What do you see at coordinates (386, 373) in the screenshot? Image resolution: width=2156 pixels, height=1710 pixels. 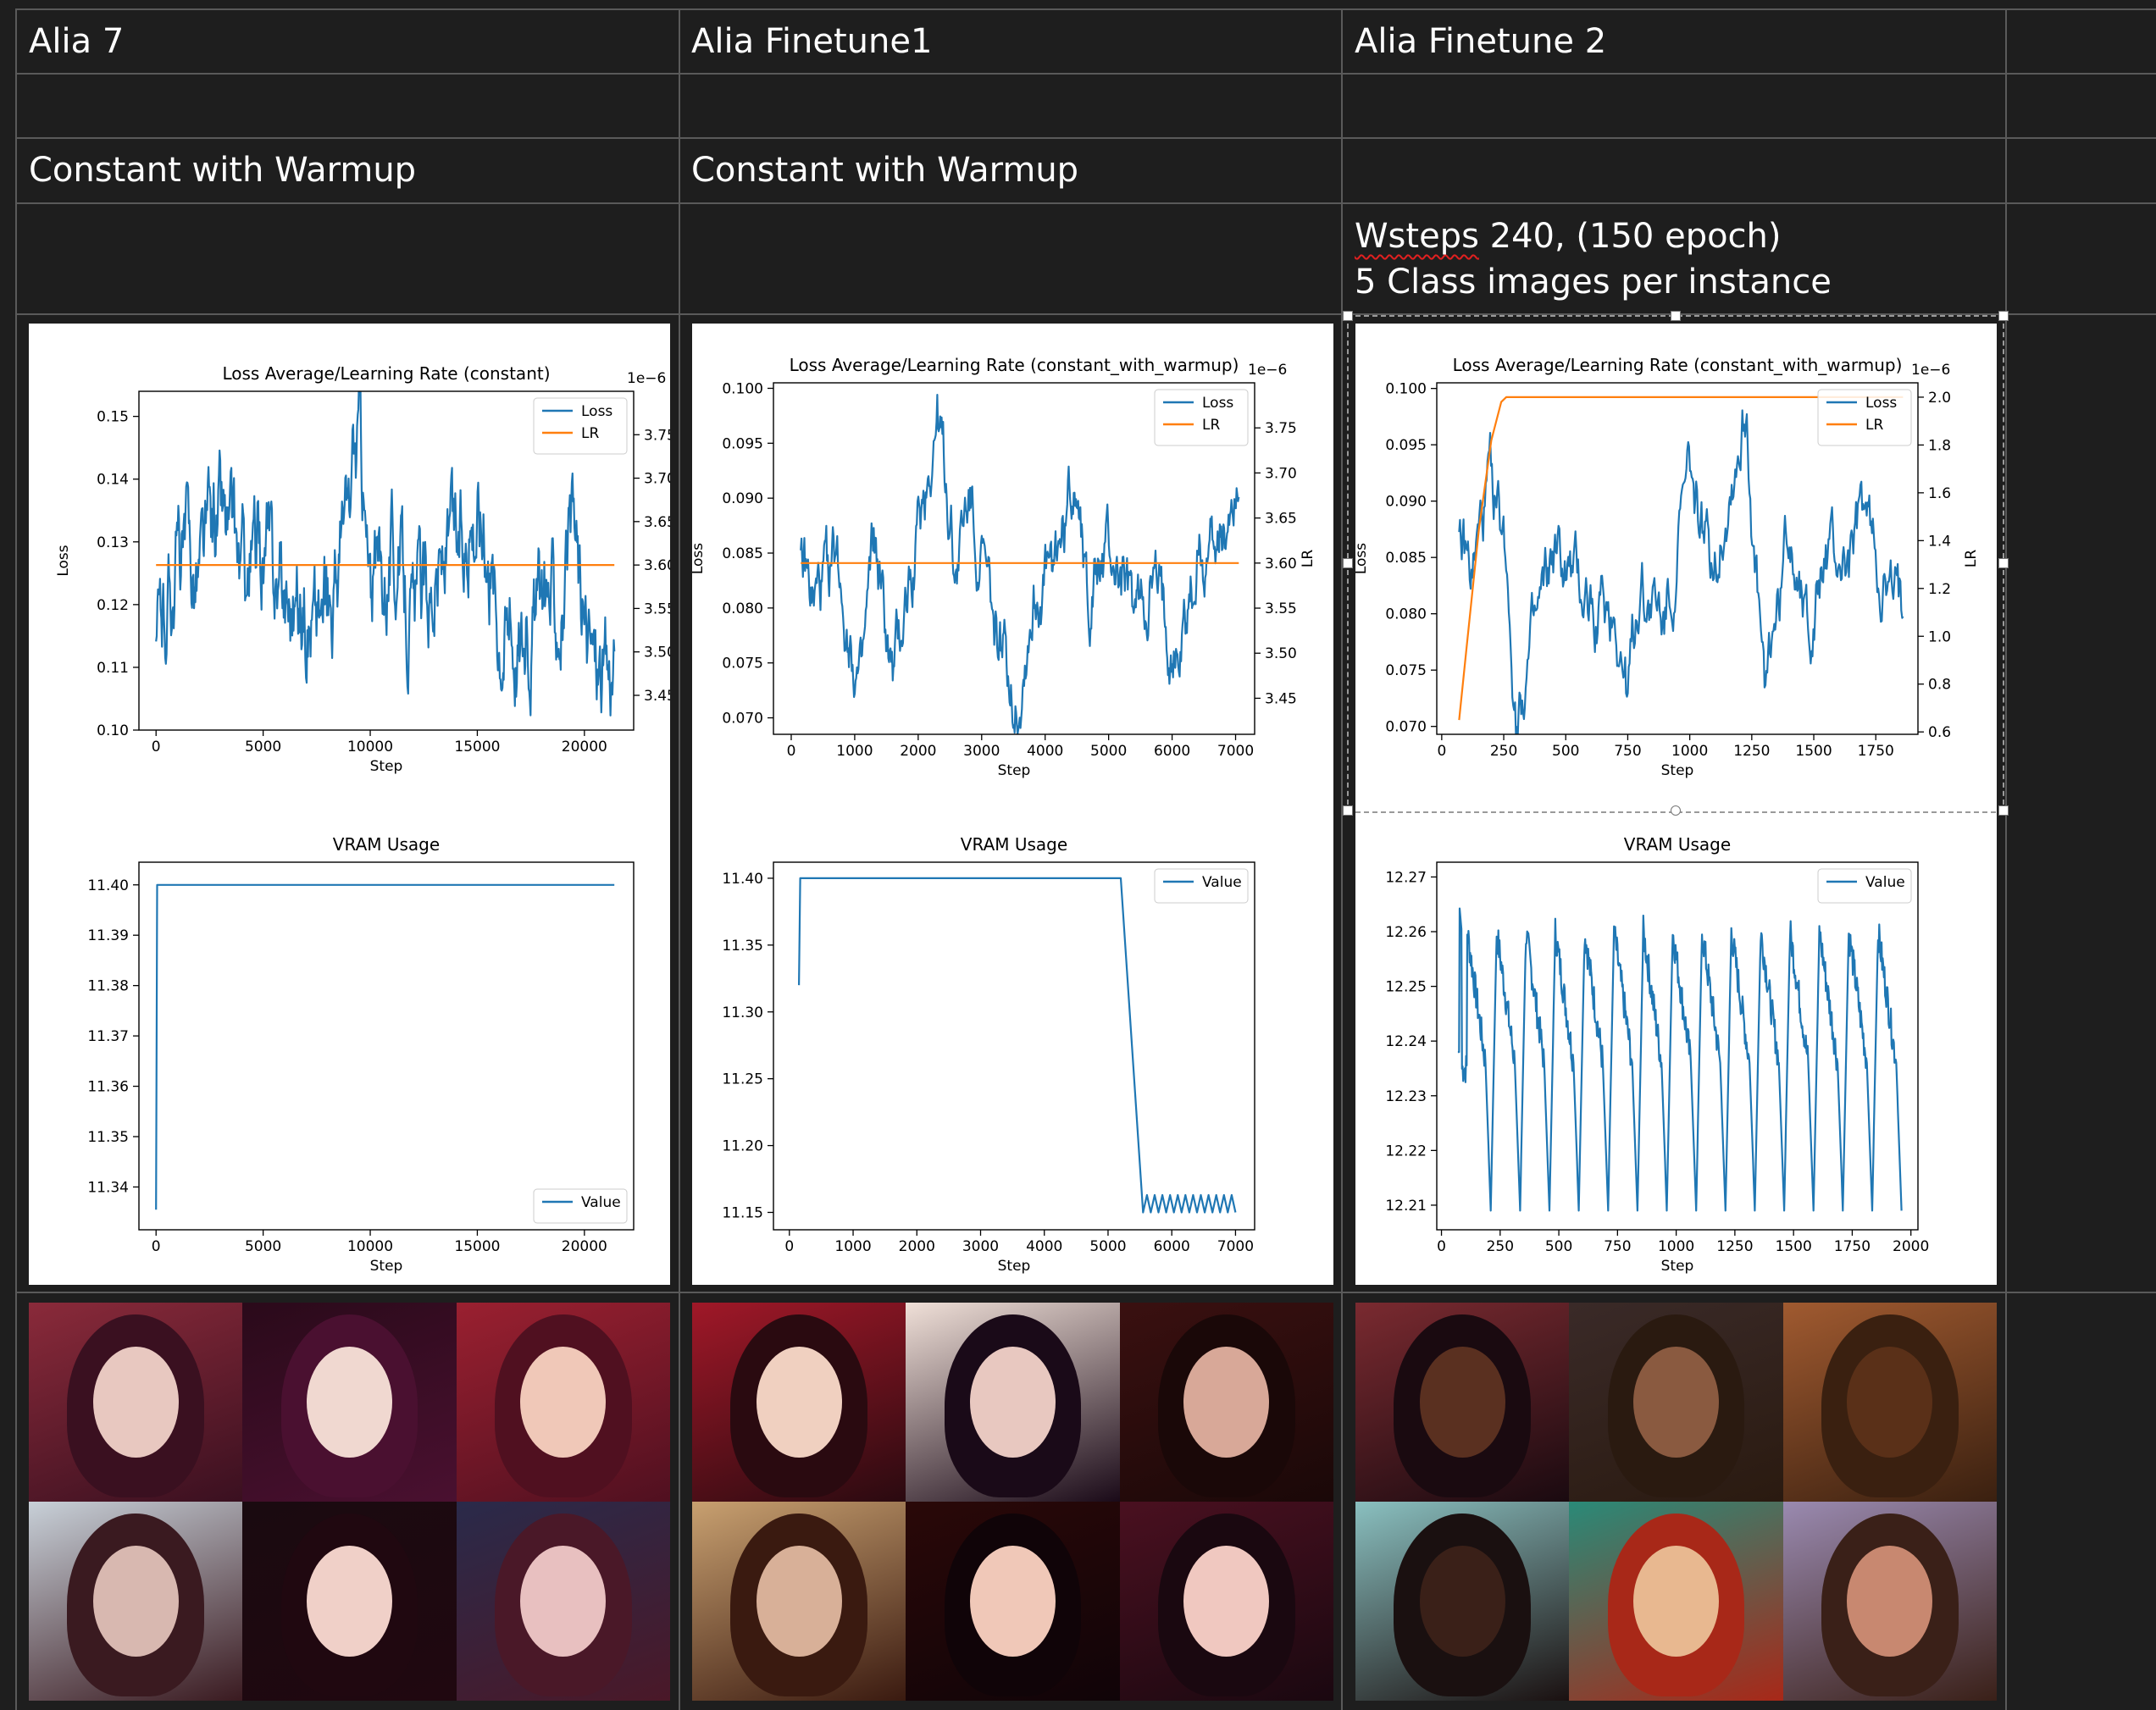 I see `chart-title: Loss Average/Learning Rate (constant)` at bounding box center [386, 373].